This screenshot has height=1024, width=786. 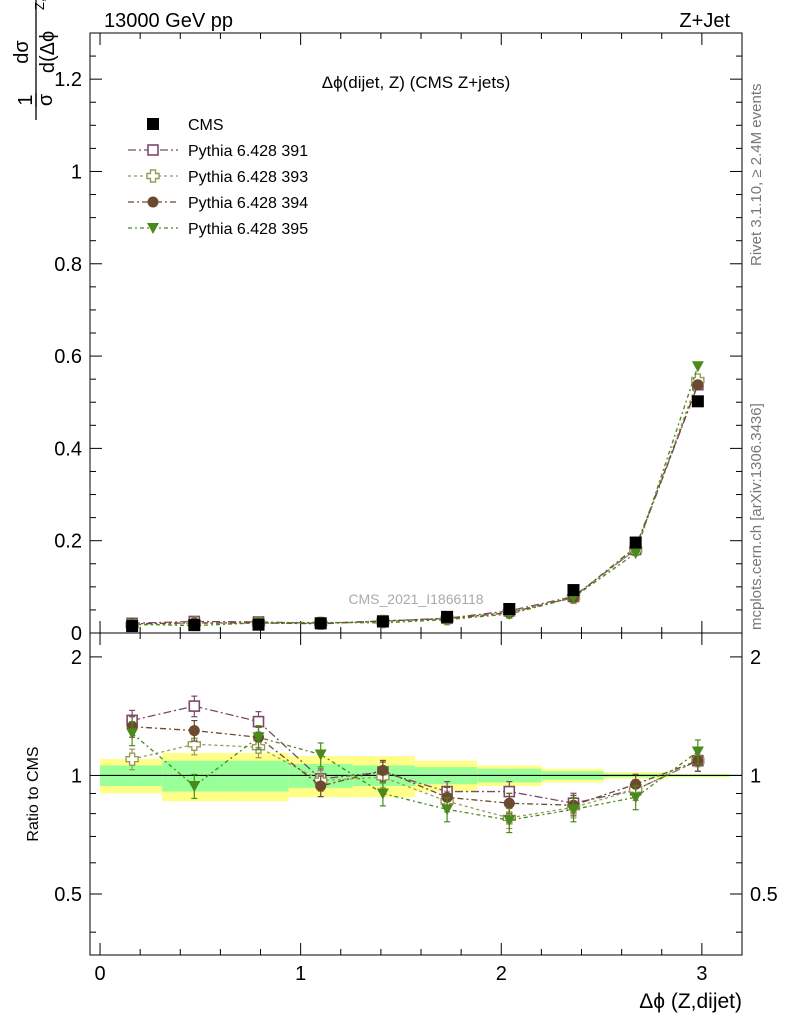 I want to click on legend-label: Pythia 6.428 395, so click(x=248, y=229).